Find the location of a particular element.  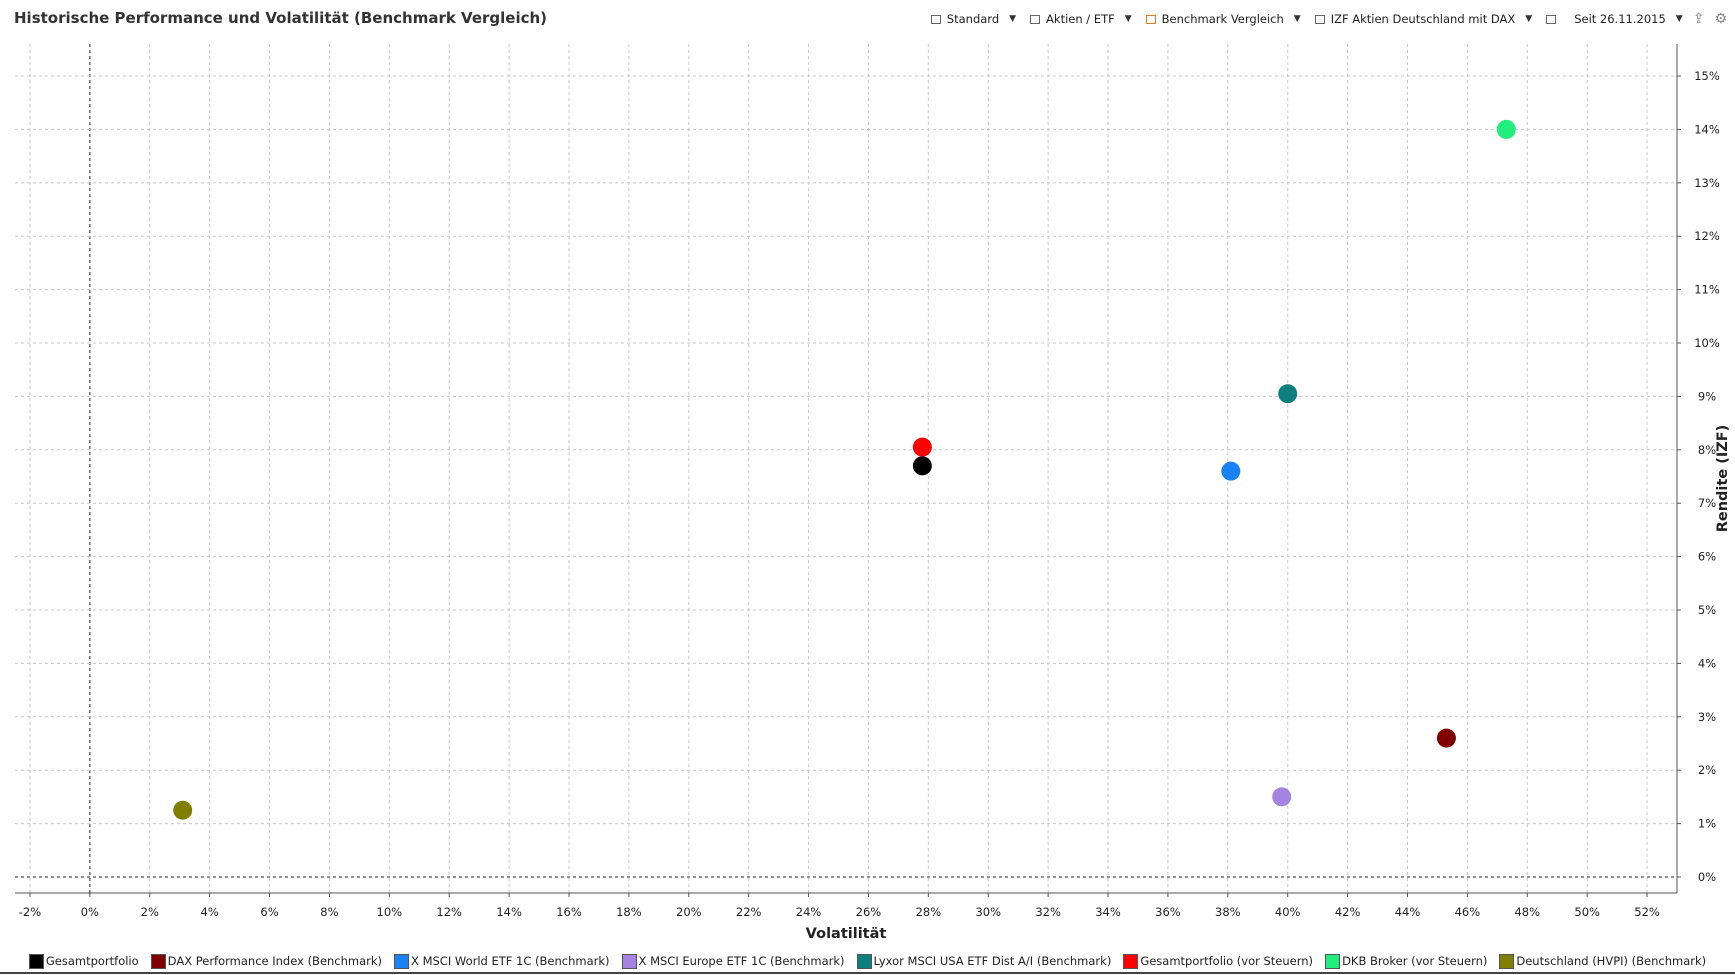

x-tick-label: 26% is located at coordinates (869, 912).